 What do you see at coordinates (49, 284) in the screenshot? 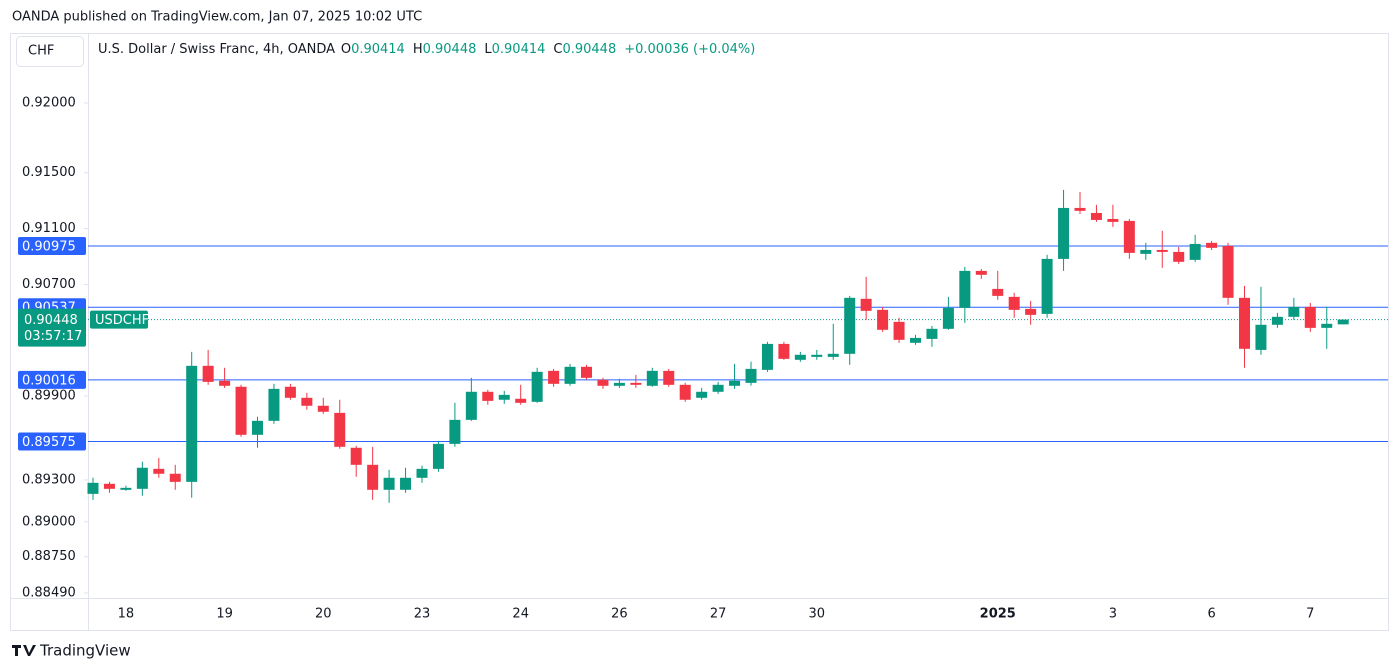
I see `y-tick-label: 0.90700` at bounding box center [49, 284].